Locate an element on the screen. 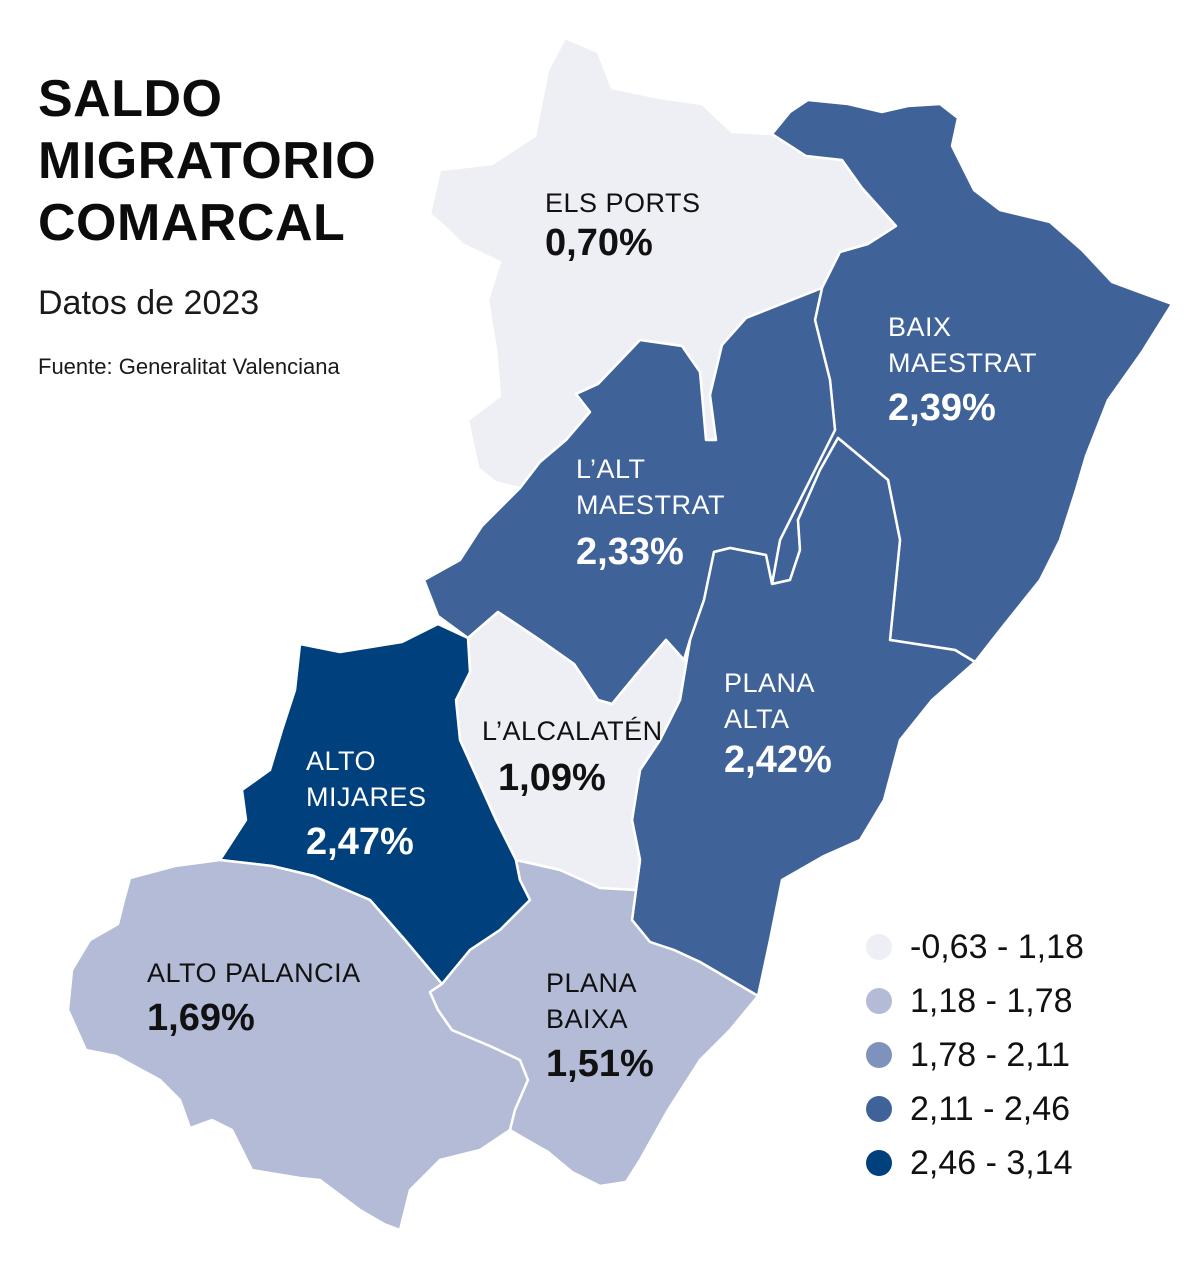 The height and width of the screenshot is (1272, 1200). legend-label: 2,11 - 2,46 is located at coordinates (990, 1108).